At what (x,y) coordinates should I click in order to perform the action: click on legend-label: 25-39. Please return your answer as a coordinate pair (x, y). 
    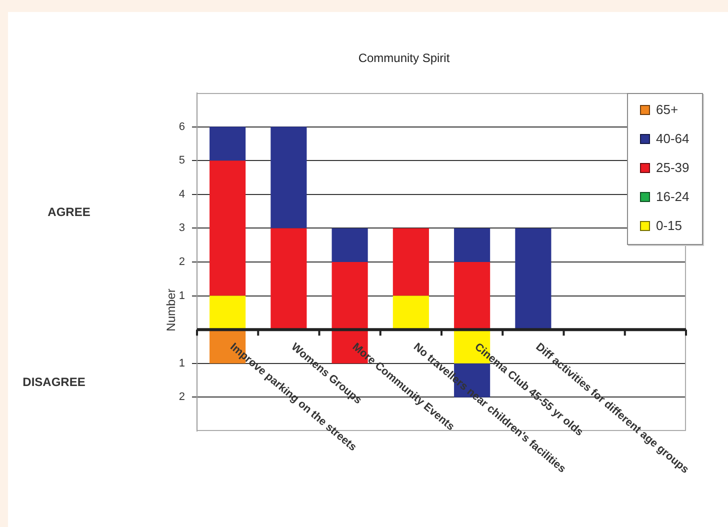
    Looking at the image, I should click on (673, 167).